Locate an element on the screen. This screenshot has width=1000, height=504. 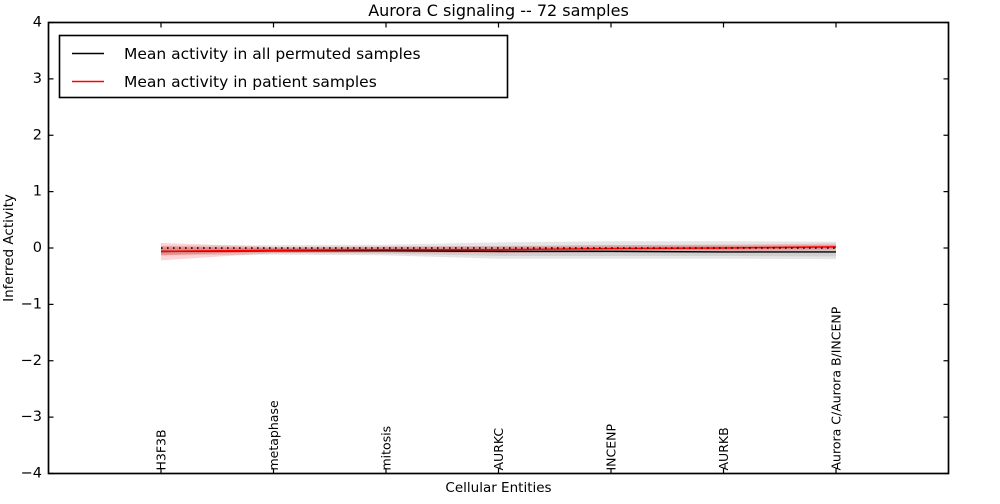
y-tick-label: −2 is located at coordinates (31, 361).